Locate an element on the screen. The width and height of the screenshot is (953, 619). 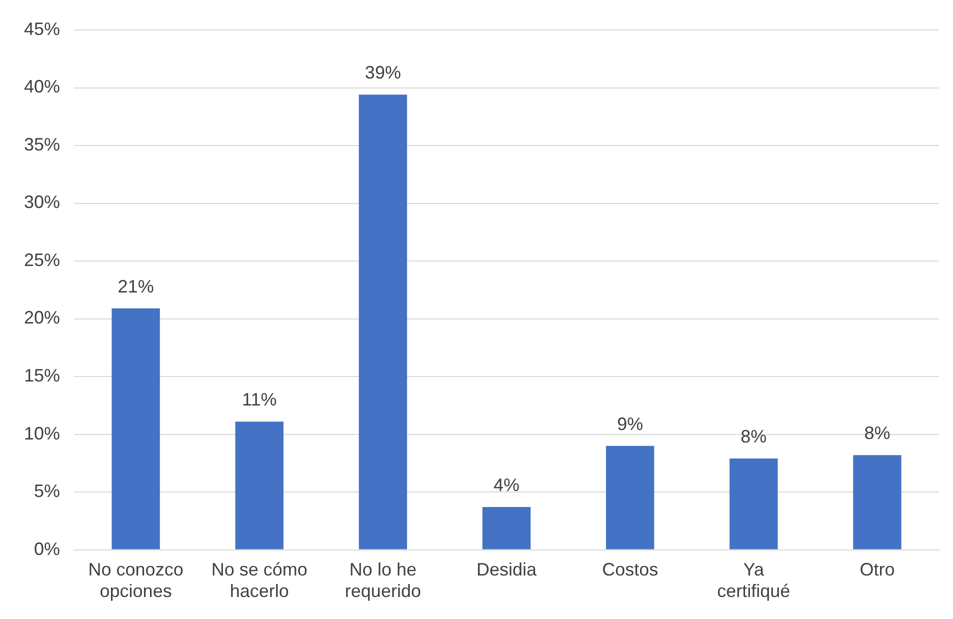
x-tick-label: No lo he requerido is located at coordinates (382, 581).